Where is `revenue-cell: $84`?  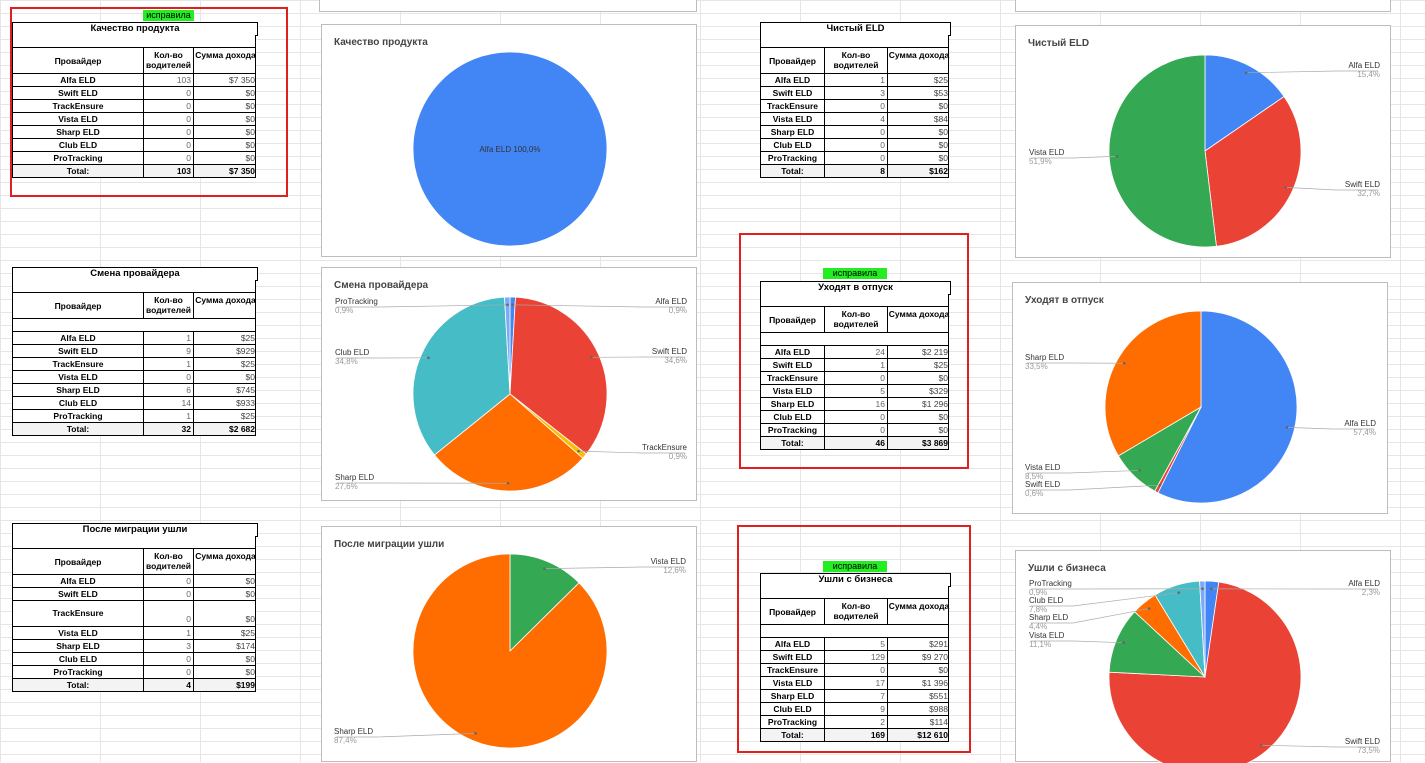 revenue-cell: $84 is located at coordinates (919, 119).